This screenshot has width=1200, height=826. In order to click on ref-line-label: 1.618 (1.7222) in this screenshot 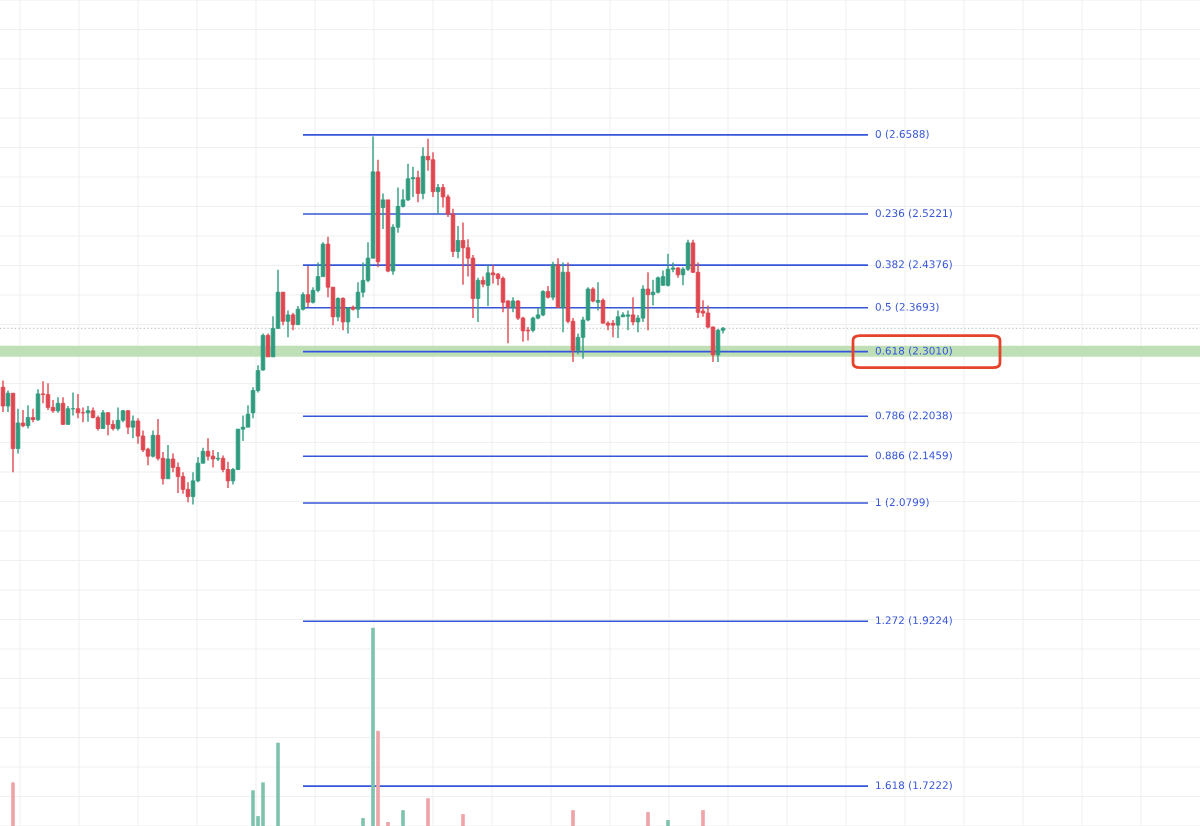, I will do `click(914, 786)`.